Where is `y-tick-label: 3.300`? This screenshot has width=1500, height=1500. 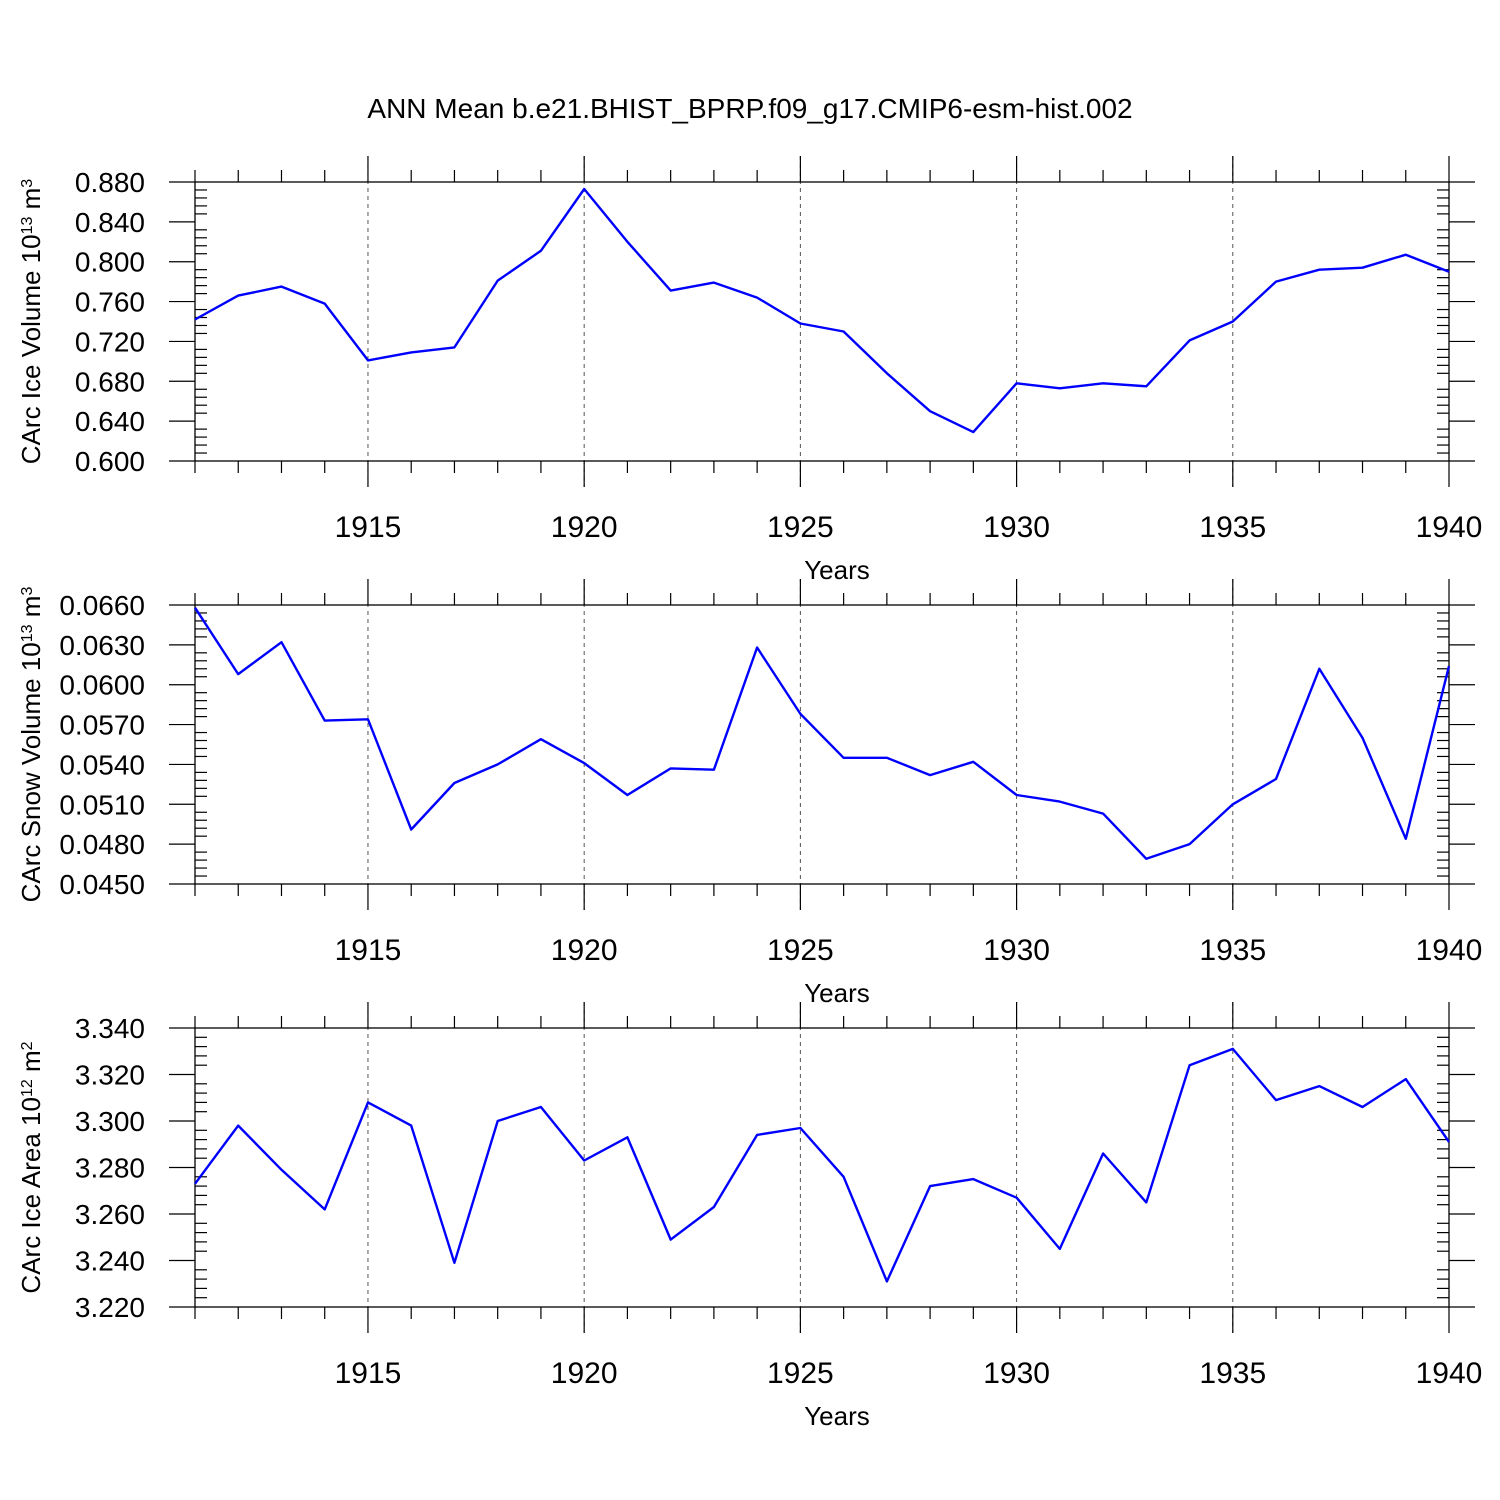 y-tick-label: 3.300 is located at coordinates (110, 1121).